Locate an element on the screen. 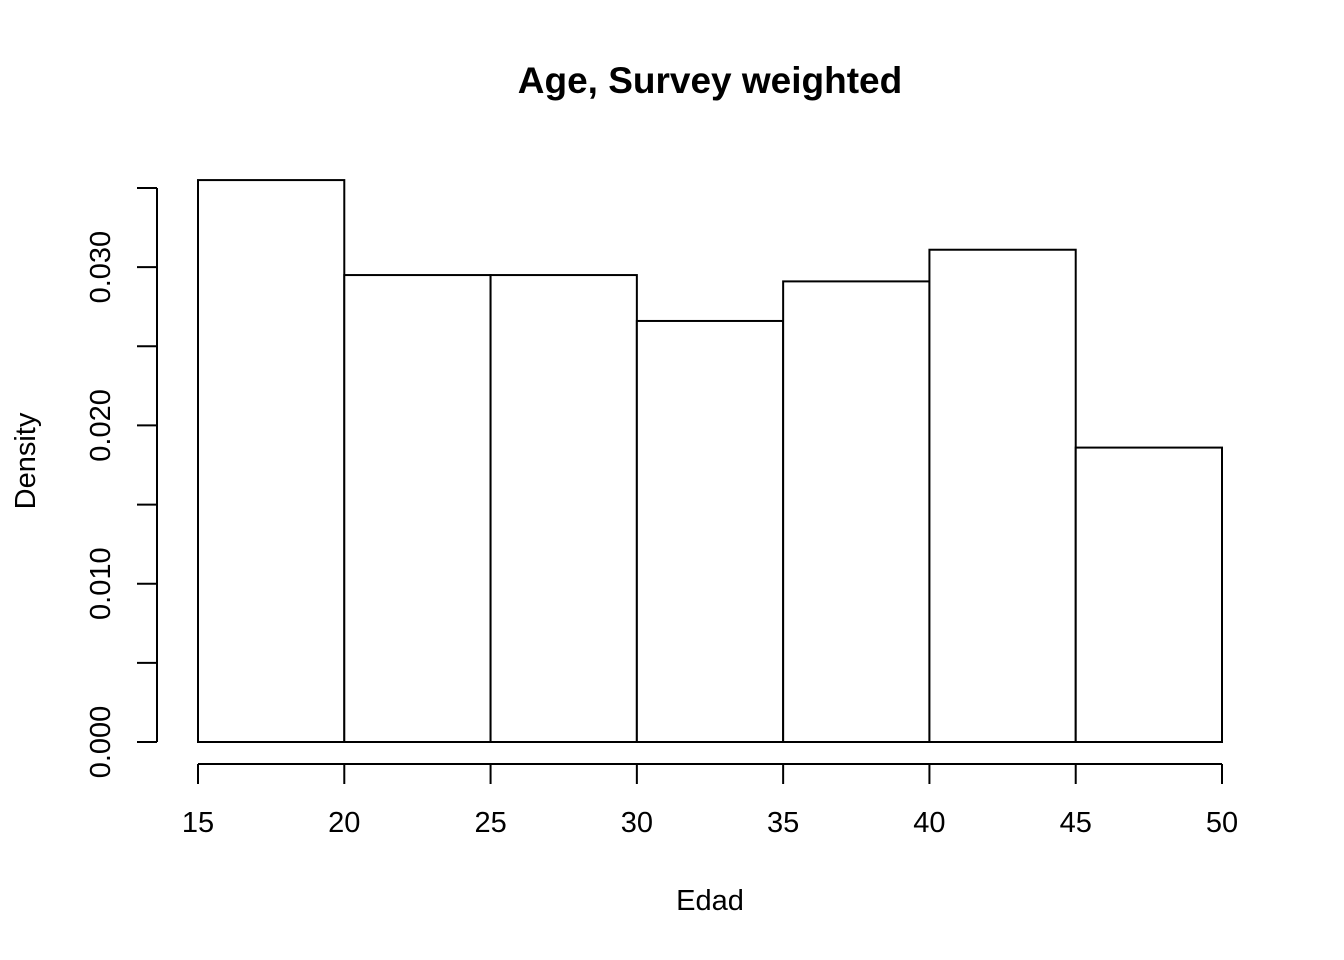 This screenshot has width=1344, height=960. y-tick-label: 0.010 is located at coordinates (101, 583).